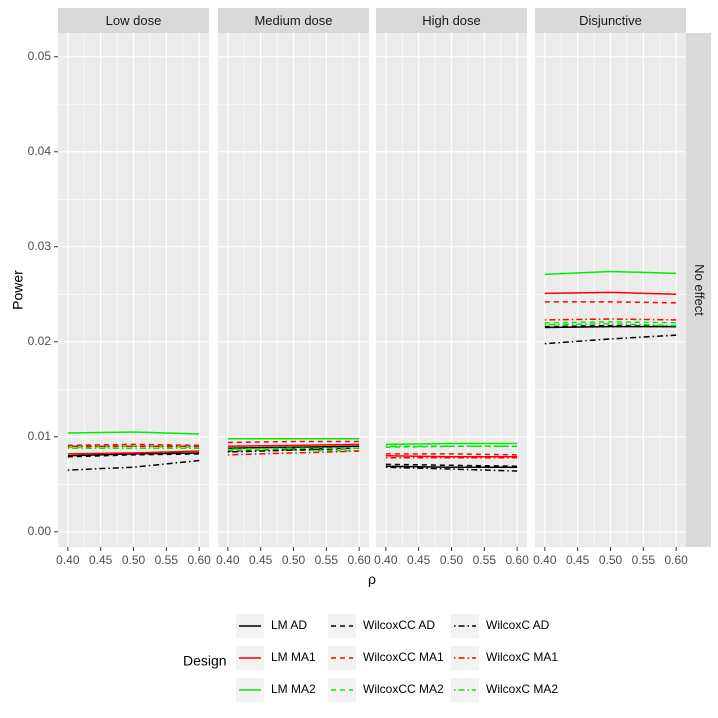 The width and height of the screenshot is (718, 718). Describe the element at coordinates (18, 290) in the screenshot. I see `y-axis-title: Power` at that location.